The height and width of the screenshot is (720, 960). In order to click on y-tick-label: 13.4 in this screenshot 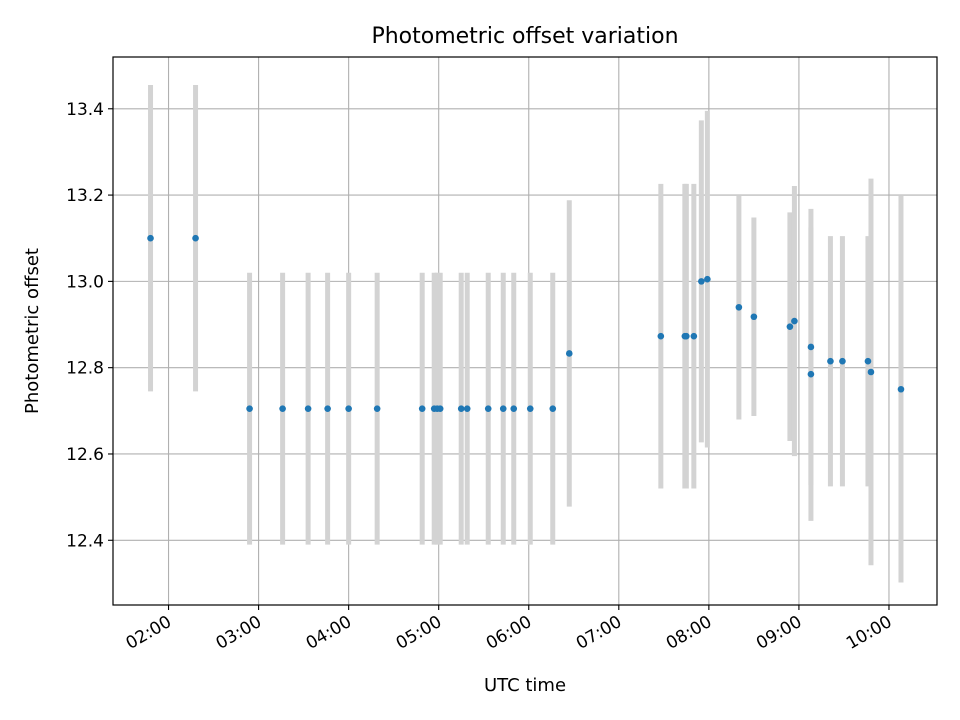, I will do `click(85, 110)`.